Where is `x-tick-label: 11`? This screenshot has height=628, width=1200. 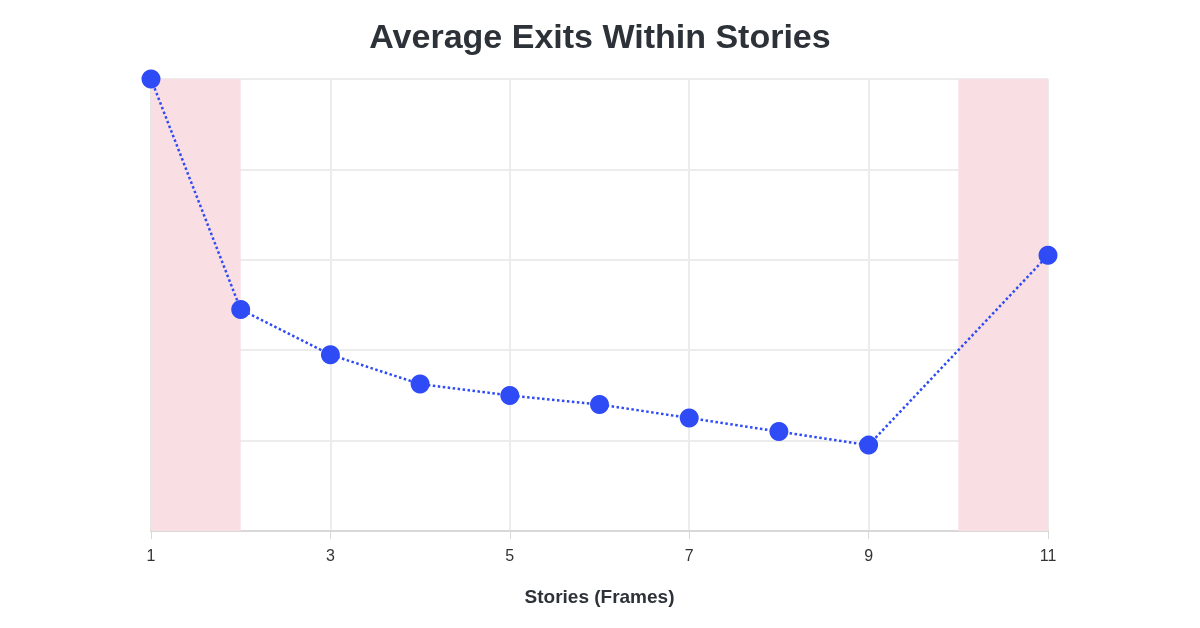
x-tick-label: 11 is located at coordinates (1048, 555).